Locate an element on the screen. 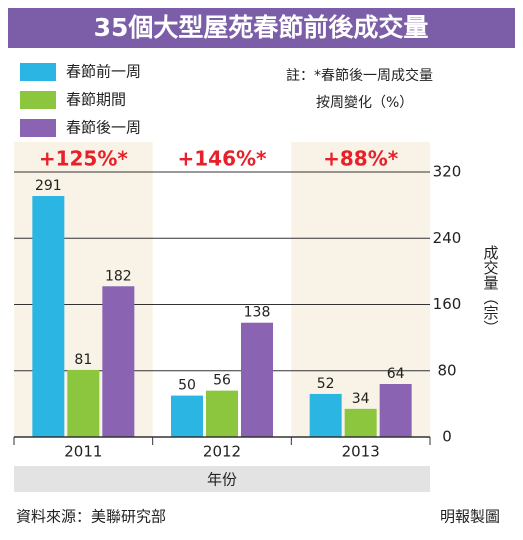 This screenshot has height=540, width=523. y-tick-label: 0 is located at coordinates (447, 437).